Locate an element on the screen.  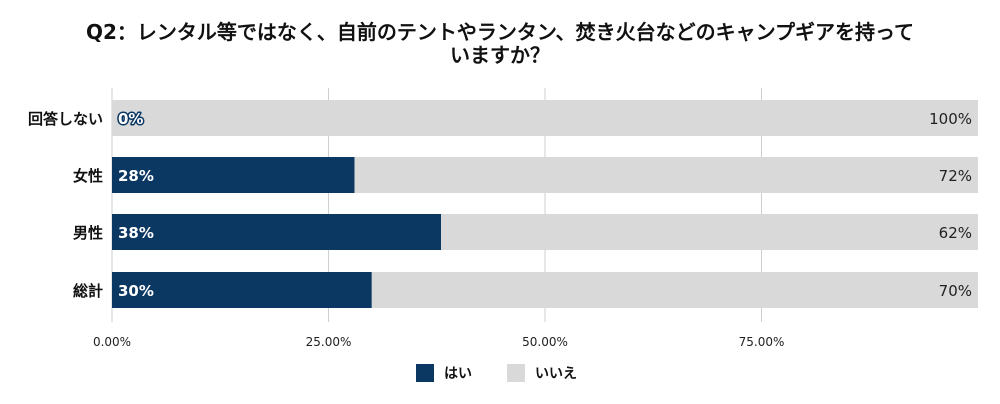
data-label-yes-2: 38% is located at coordinates (136, 233).